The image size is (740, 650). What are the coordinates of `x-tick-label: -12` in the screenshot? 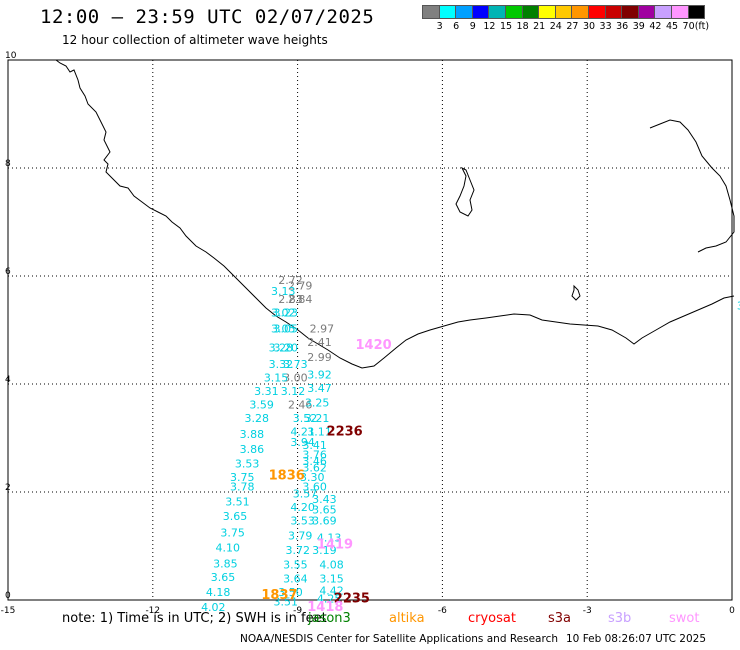 It's located at (152, 611).